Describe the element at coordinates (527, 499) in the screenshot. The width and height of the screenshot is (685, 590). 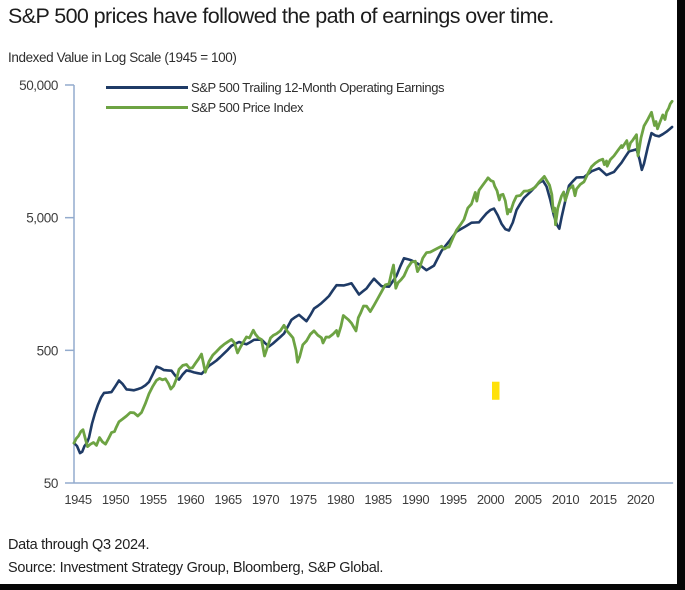
I see `x-axis-tick-label: 2005` at that location.